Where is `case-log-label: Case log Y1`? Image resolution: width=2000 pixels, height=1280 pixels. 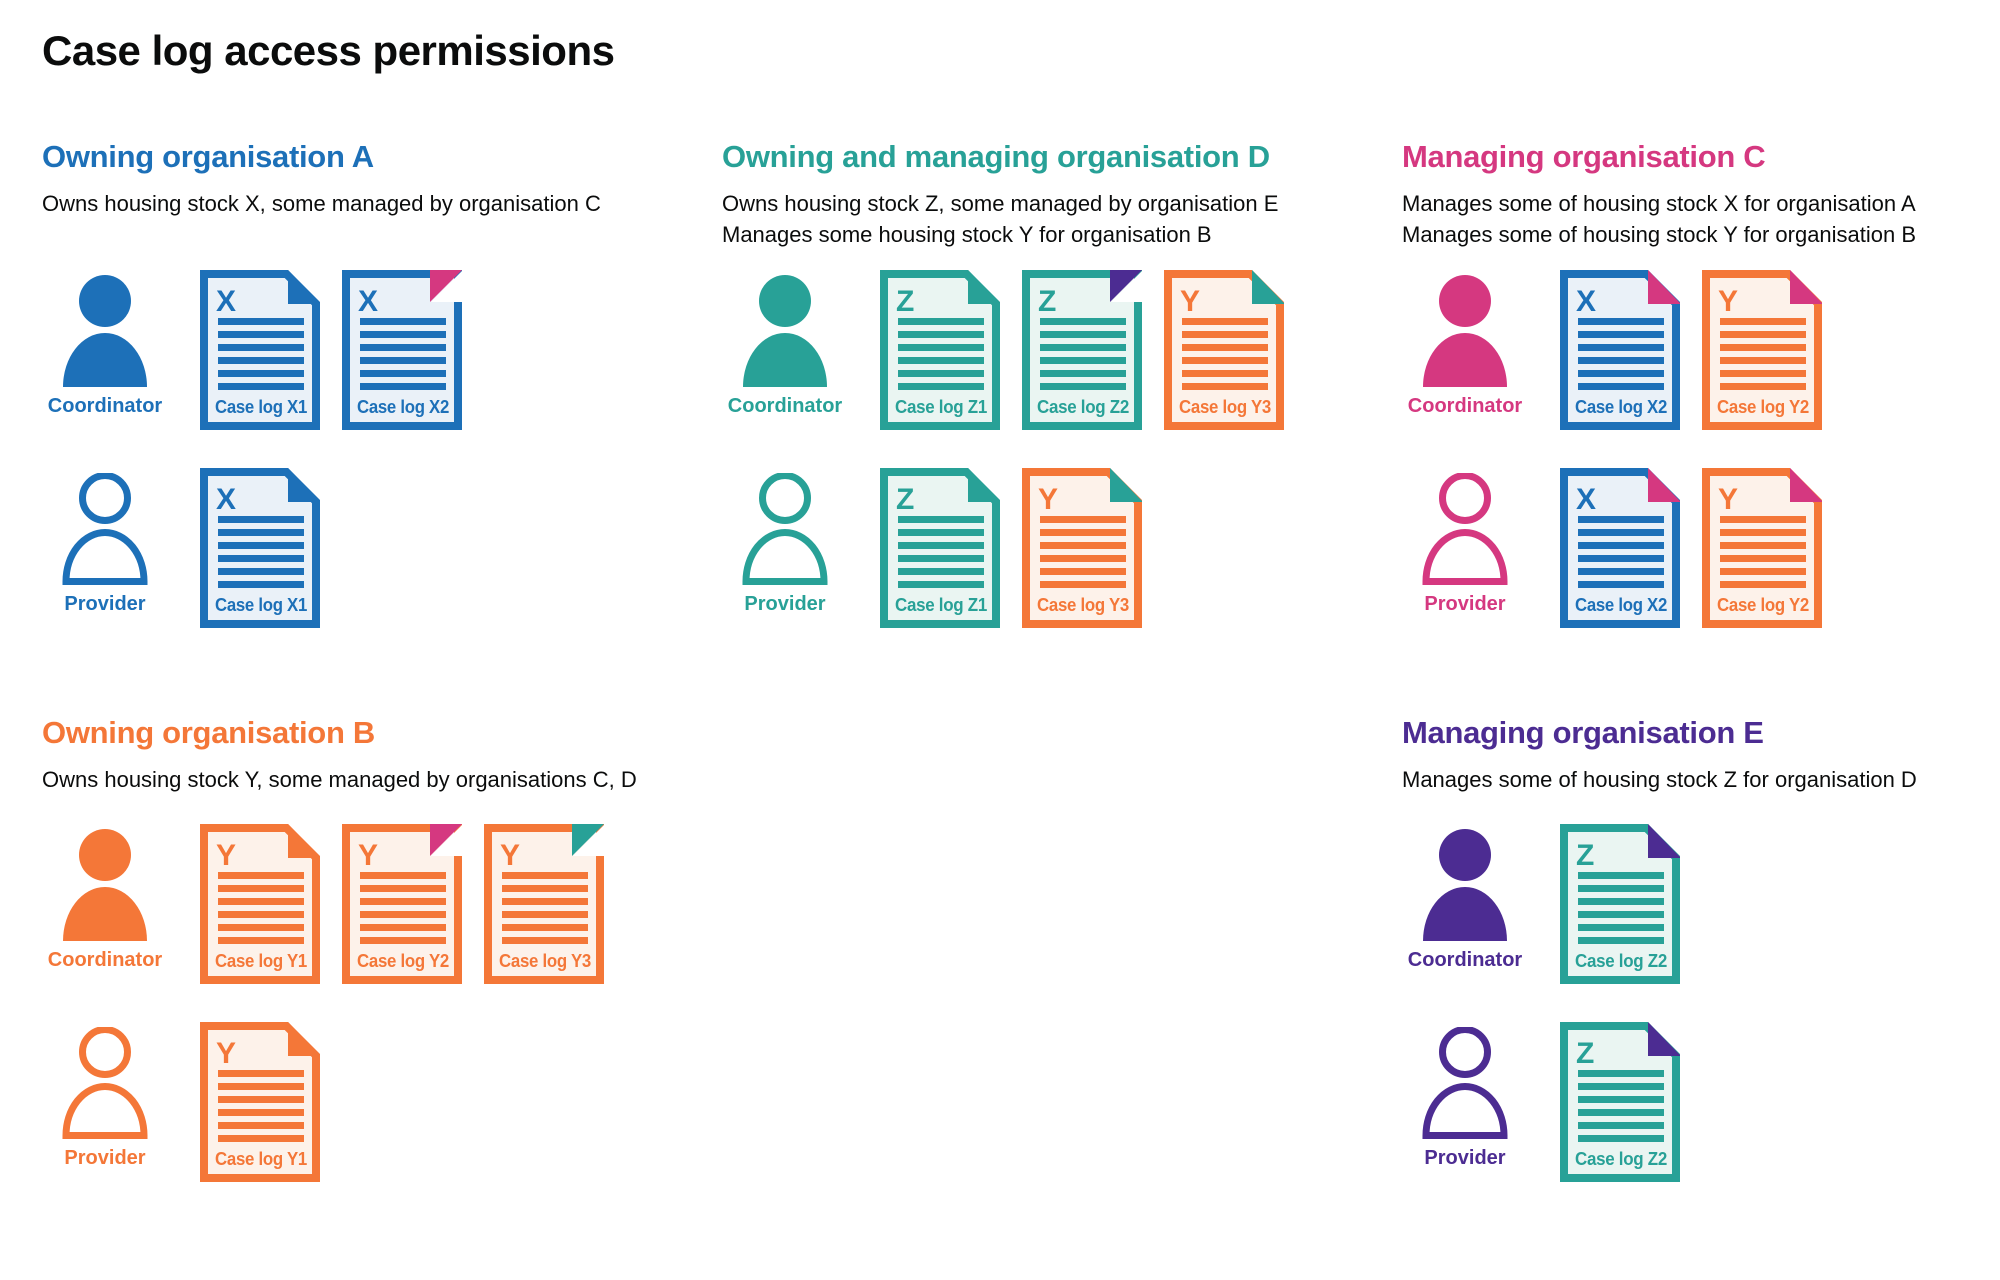 case-log-label: Case log Y1 is located at coordinates (261, 961).